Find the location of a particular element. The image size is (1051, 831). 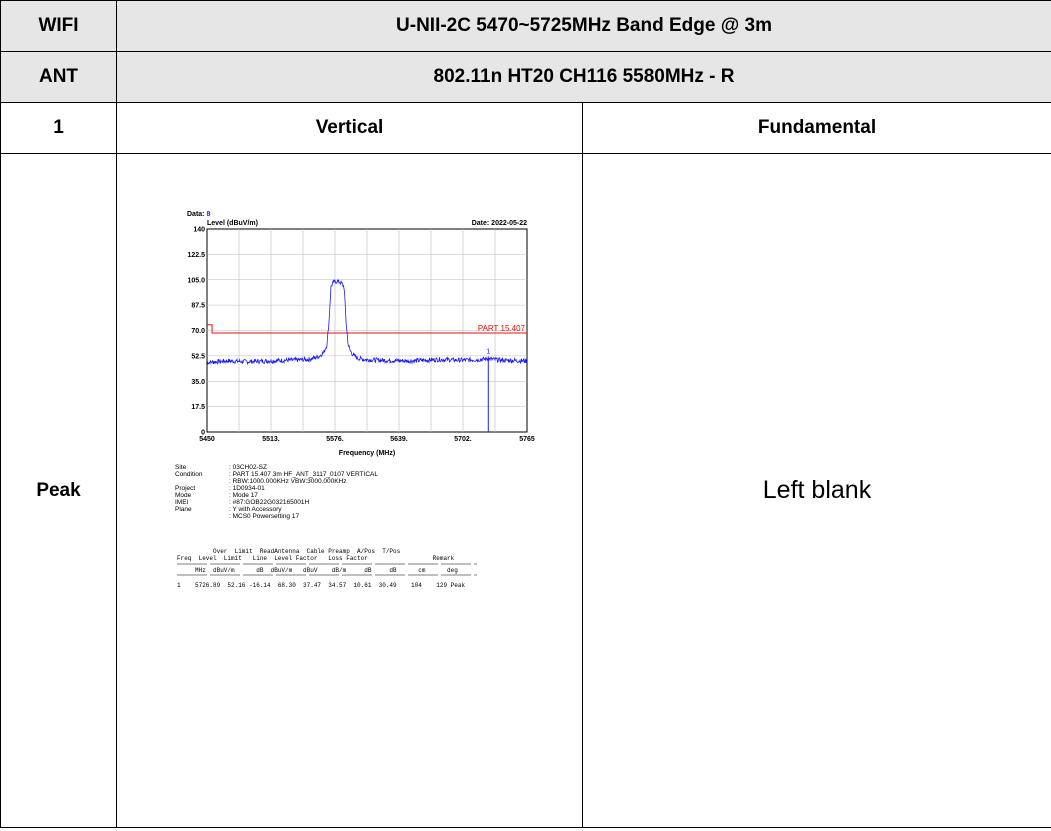

detector-label: Peak is located at coordinates (58, 490).